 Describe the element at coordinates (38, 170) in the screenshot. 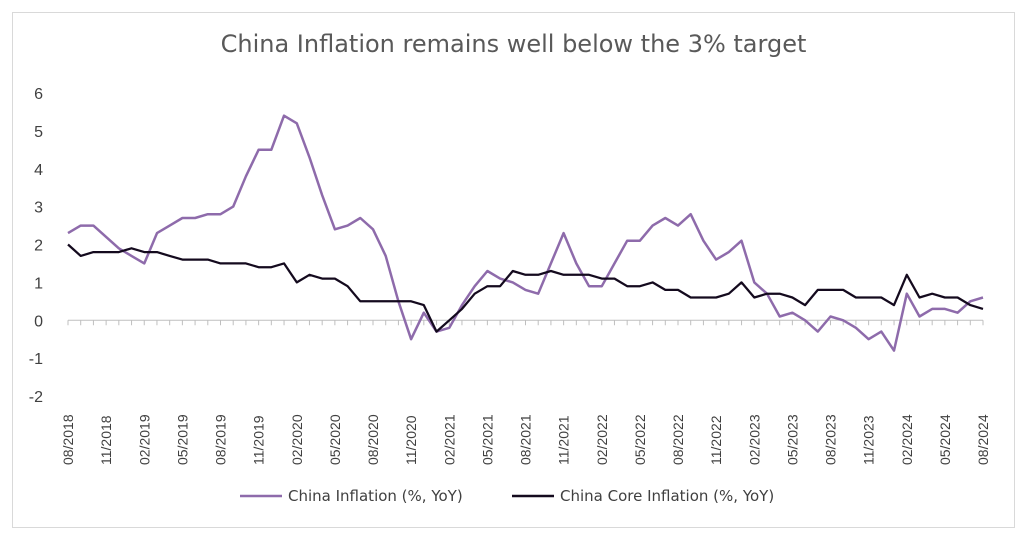

I see `y-tick-label: 4` at that location.